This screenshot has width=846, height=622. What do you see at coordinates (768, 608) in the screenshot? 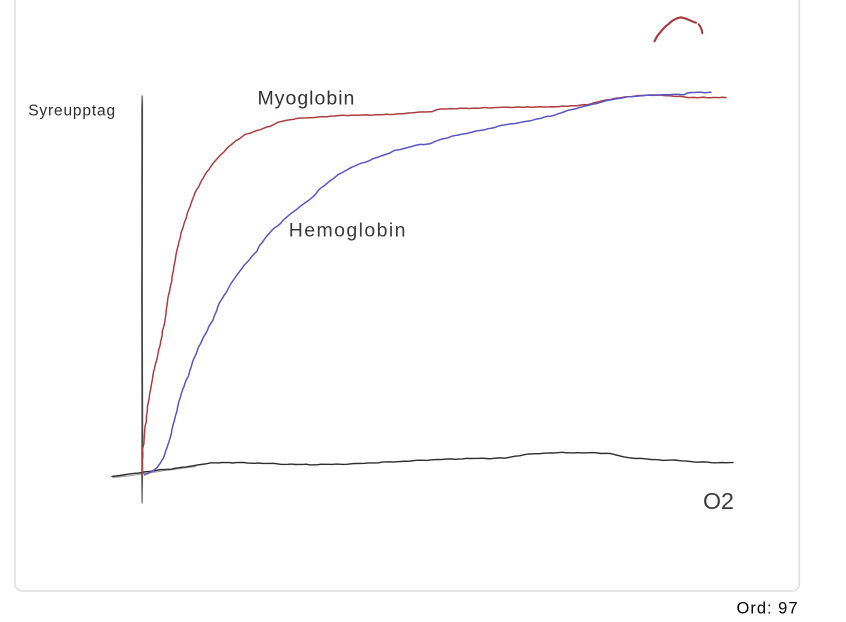
I see `svg-text: Ord: 97` at bounding box center [768, 608].